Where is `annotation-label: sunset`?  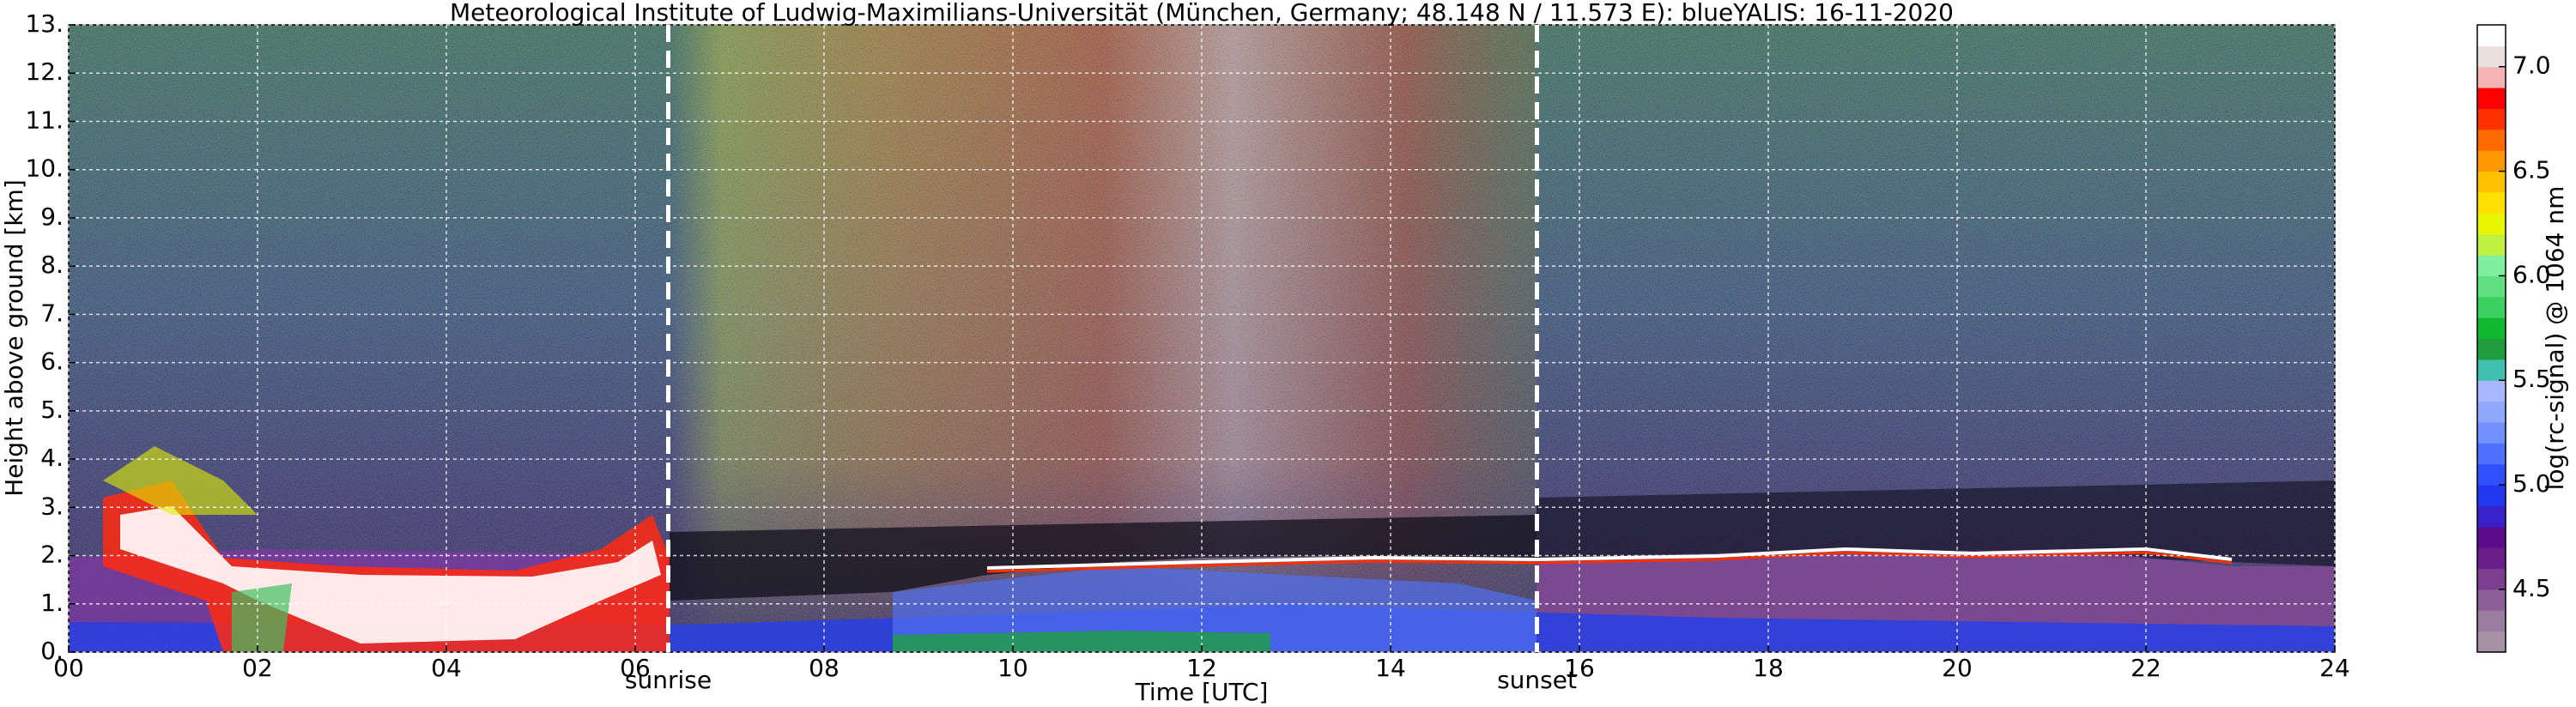 annotation-label: sunset is located at coordinates (1537, 680).